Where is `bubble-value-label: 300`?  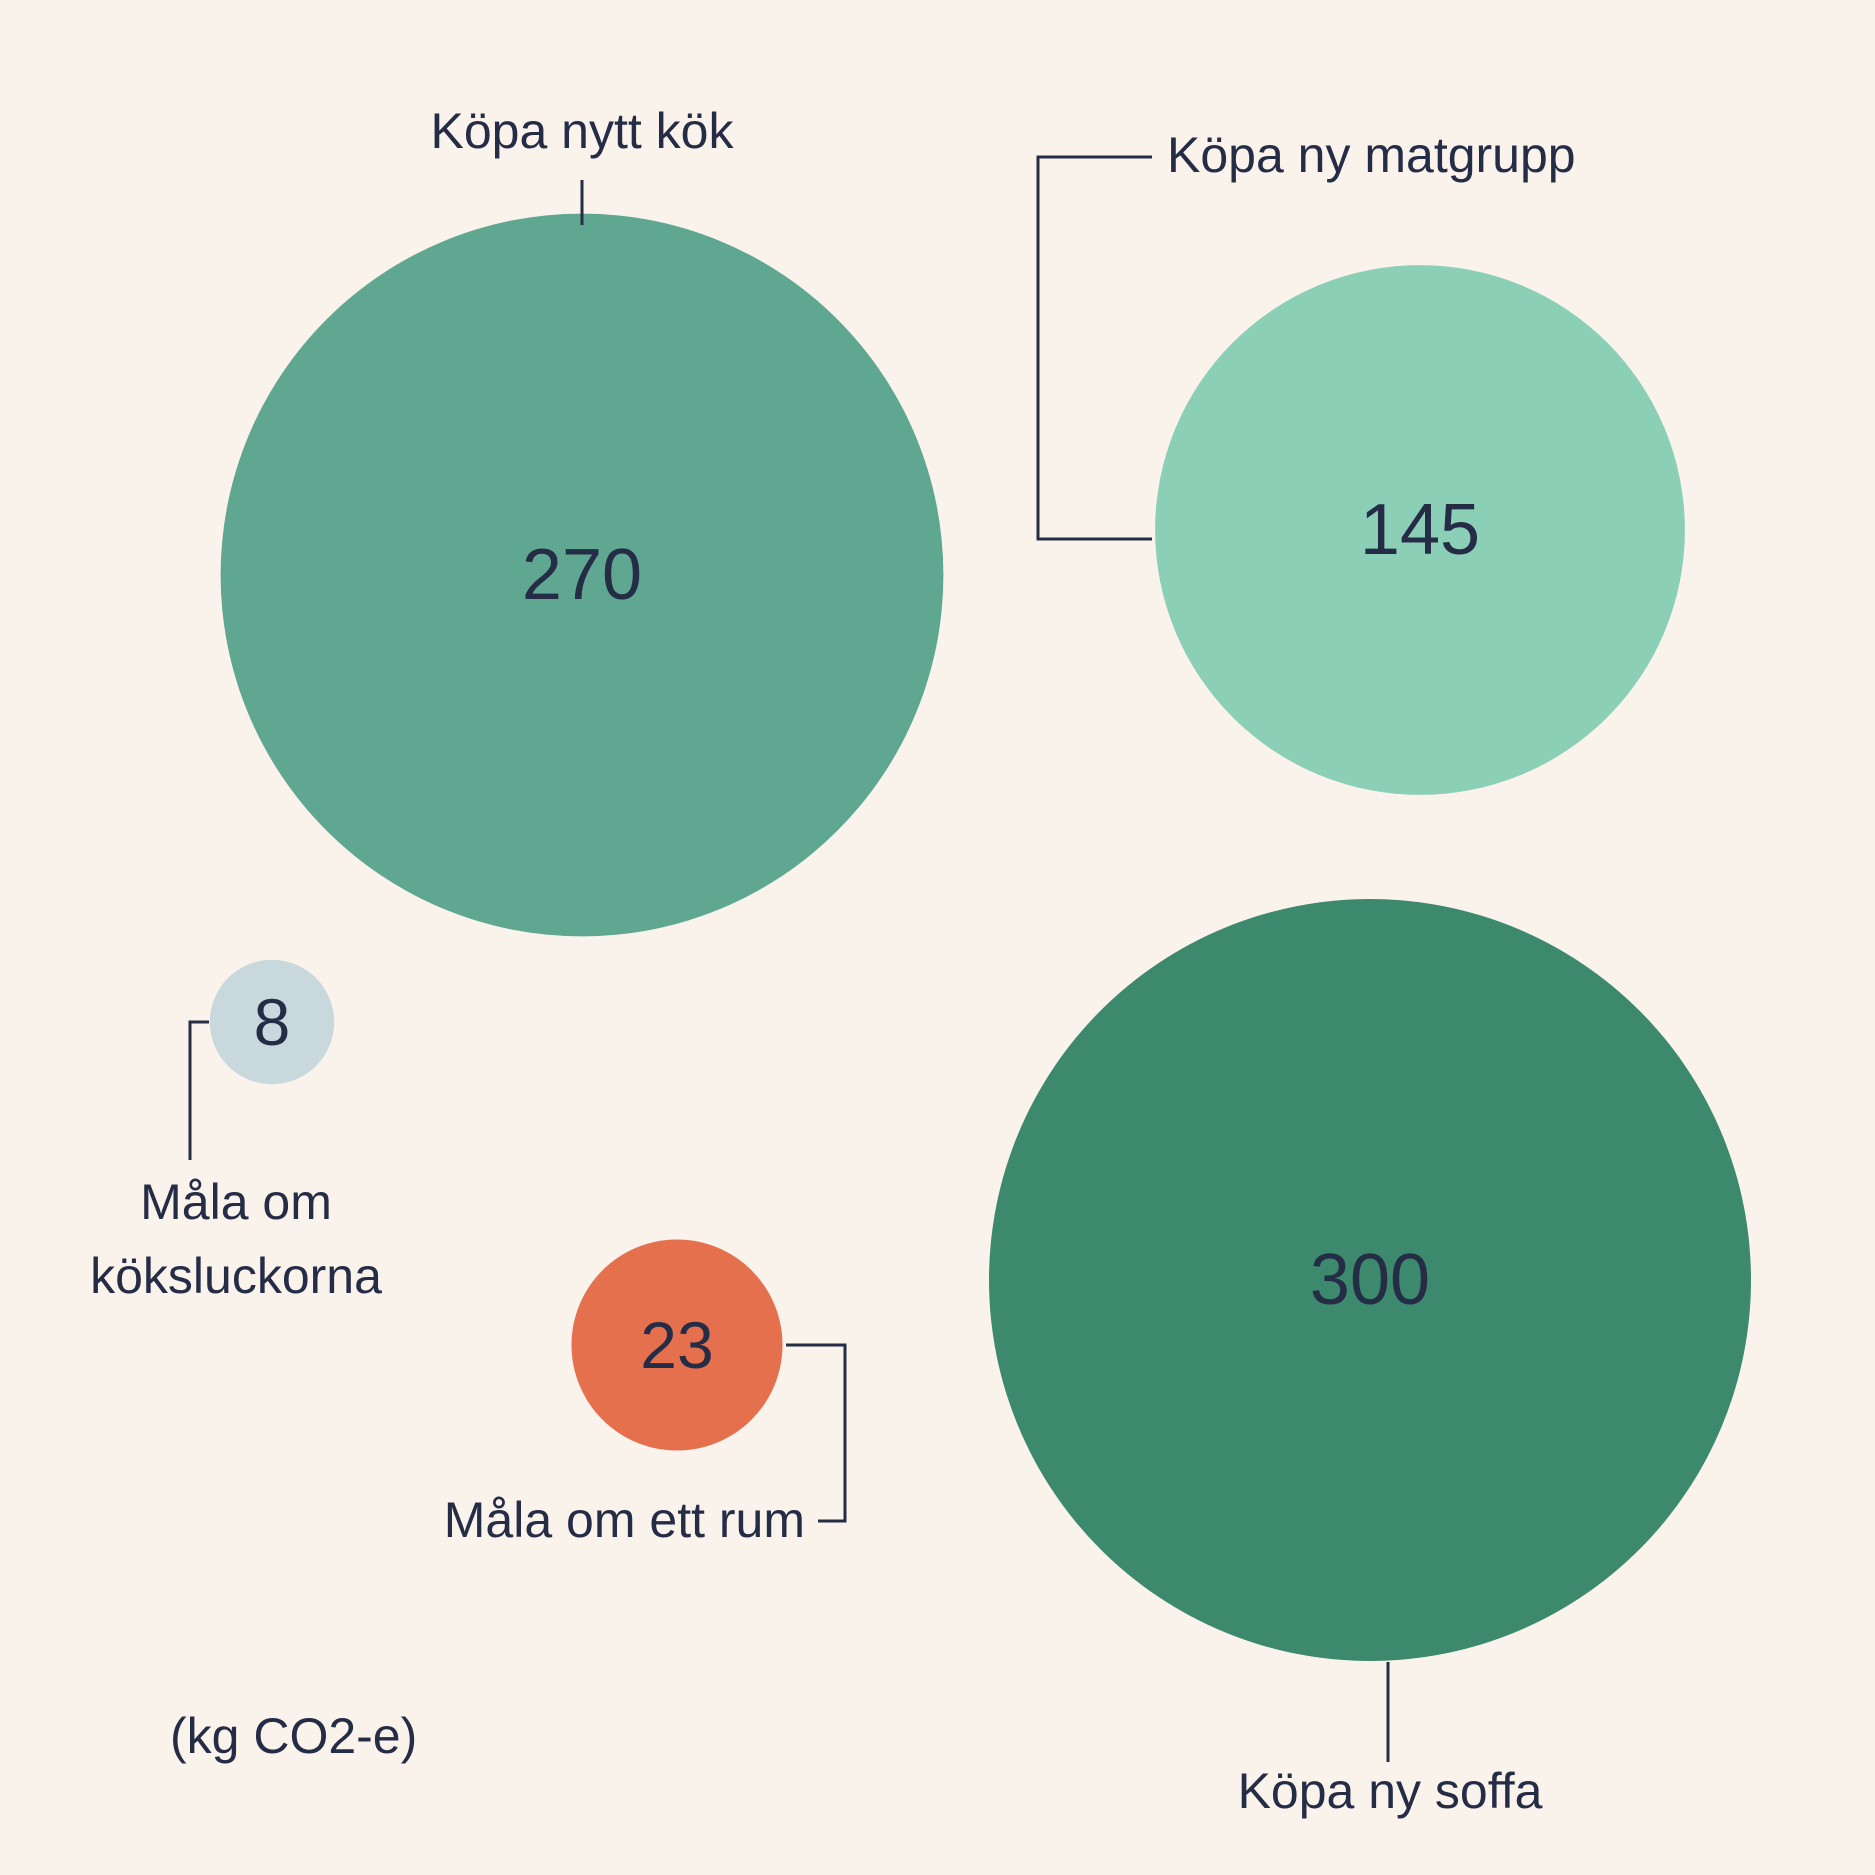
bubble-value-label: 300 is located at coordinates (1370, 1280).